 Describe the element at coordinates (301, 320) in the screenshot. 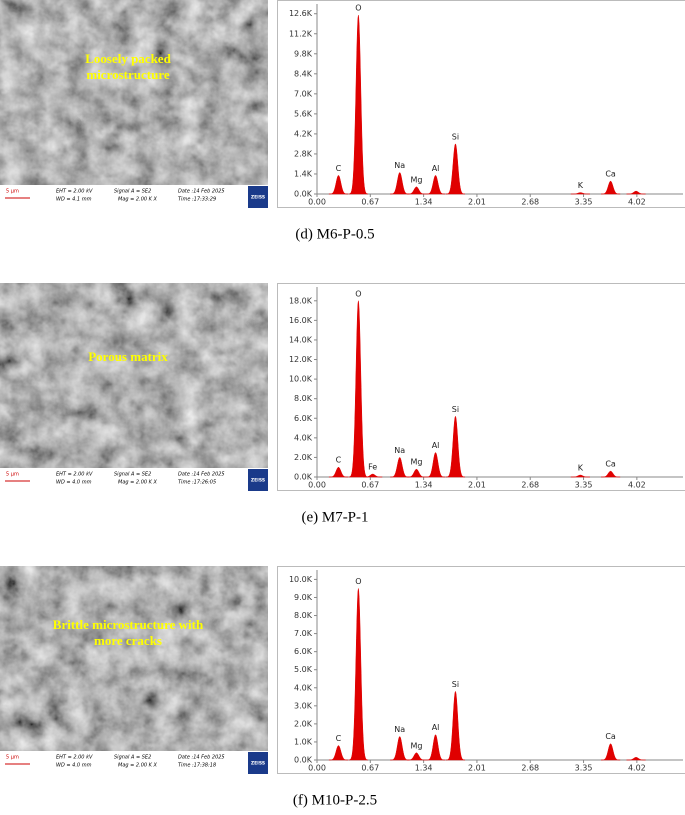

I see `y-tick-label: 16.0K` at that location.